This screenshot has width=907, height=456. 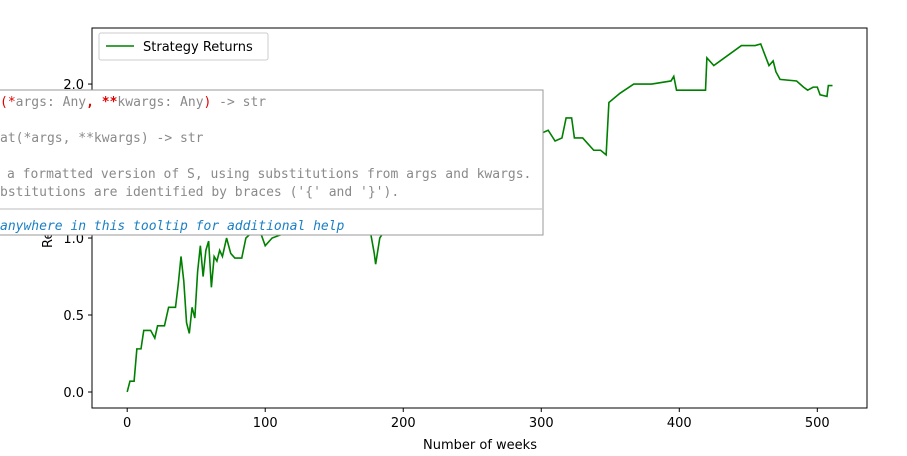 I want to click on x-tick-label: 100, so click(x=265, y=423).